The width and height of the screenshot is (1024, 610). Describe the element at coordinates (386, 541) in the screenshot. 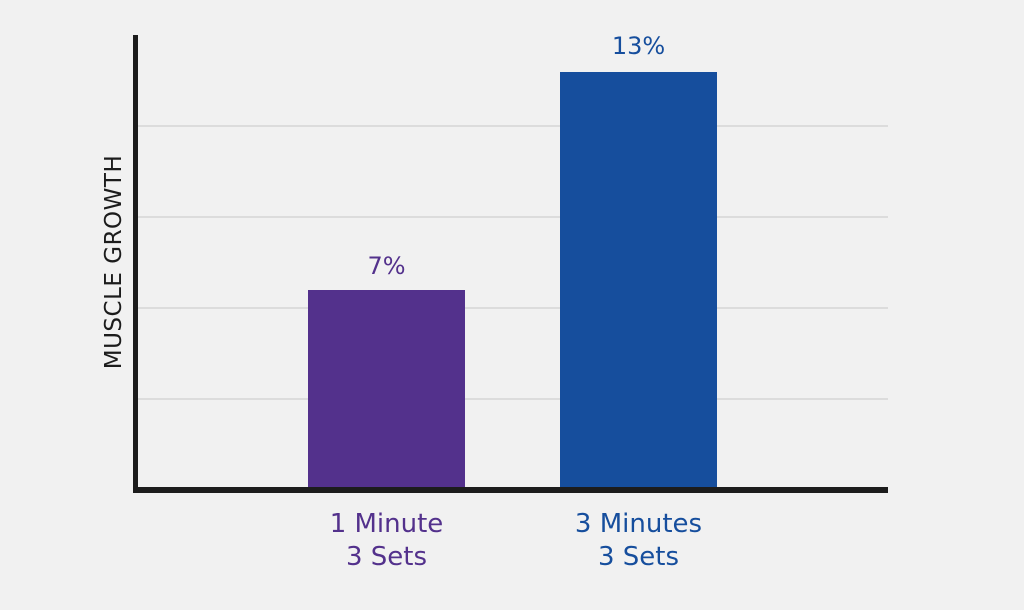

I see `category-label-1: 1 Minute 3 Sets` at that location.